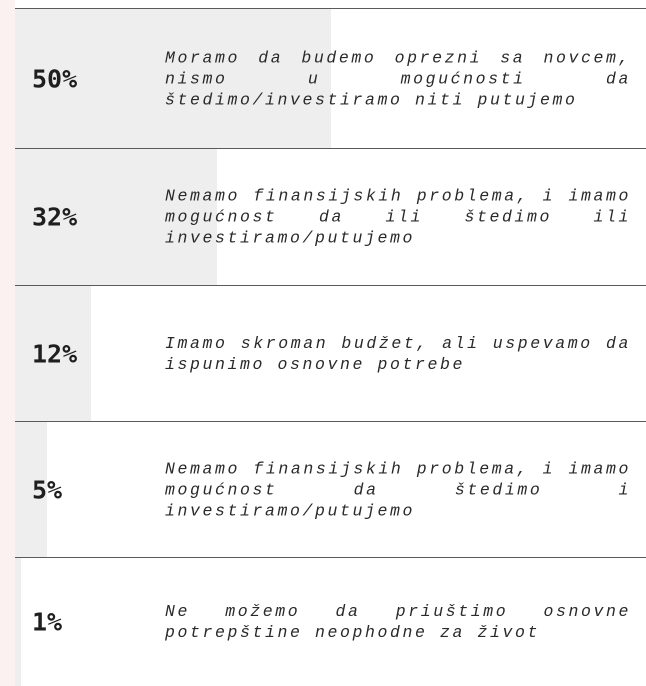  I want to click on value-label: 12%, so click(55, 353).